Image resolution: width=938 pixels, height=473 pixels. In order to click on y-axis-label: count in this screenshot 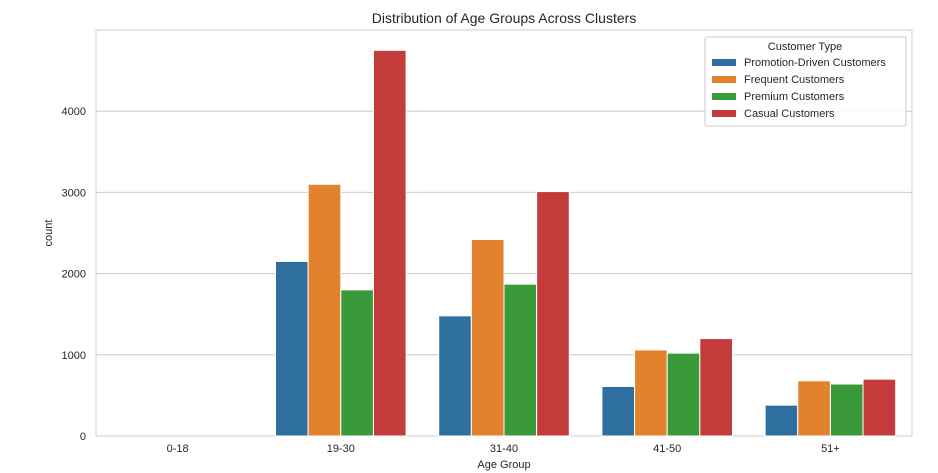, I will do `click(49, 233)`.